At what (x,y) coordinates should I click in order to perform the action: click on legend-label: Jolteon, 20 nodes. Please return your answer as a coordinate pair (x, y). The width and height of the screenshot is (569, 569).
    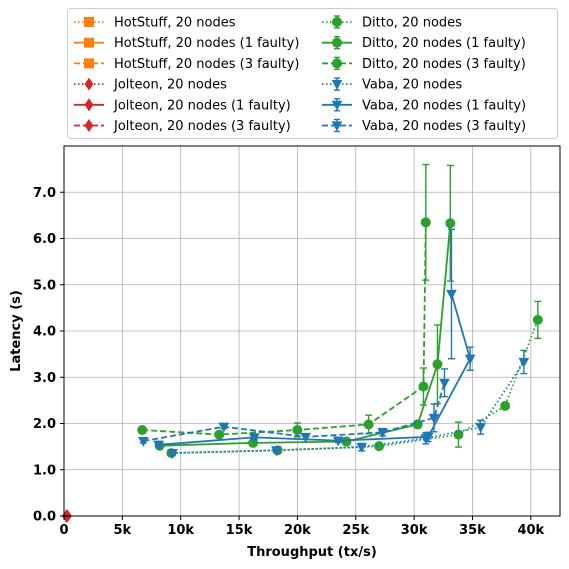
    Looking at the image, I should click on (170, 85).